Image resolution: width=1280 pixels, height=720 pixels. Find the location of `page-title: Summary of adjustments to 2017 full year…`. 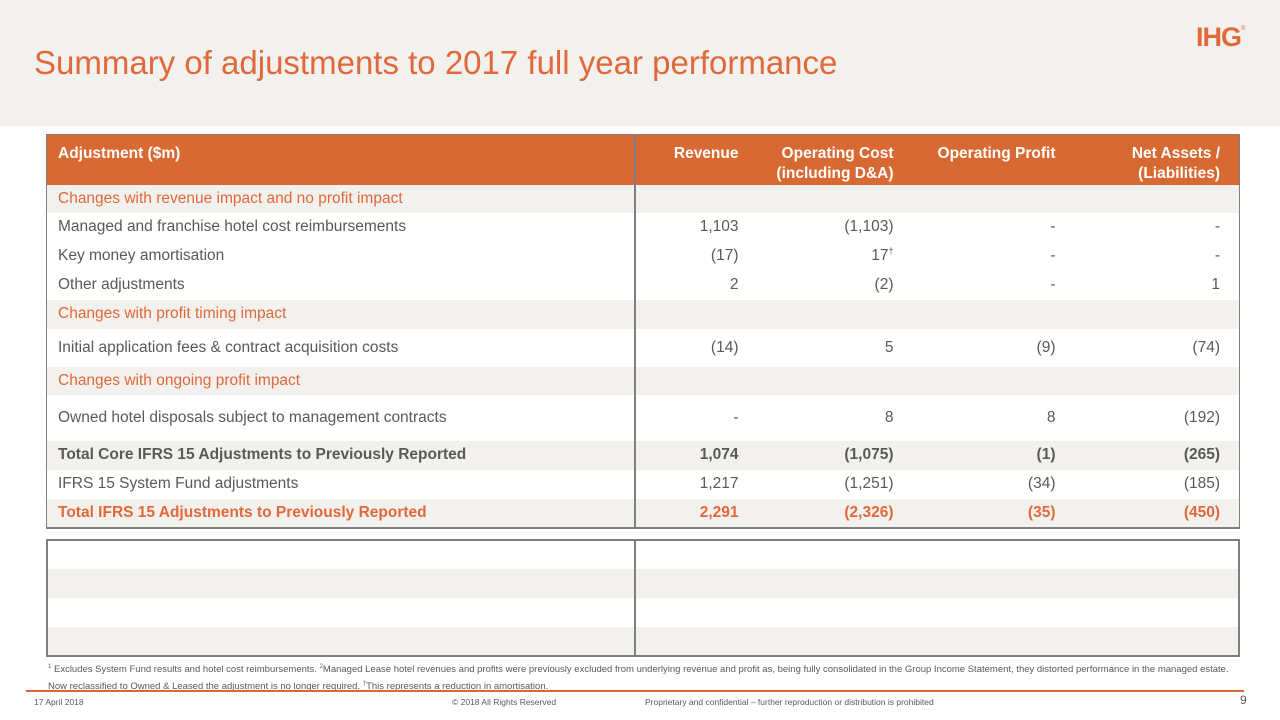

page-title: Summary of adjustments to 2017 full year… is located at coordinates (436, 62).